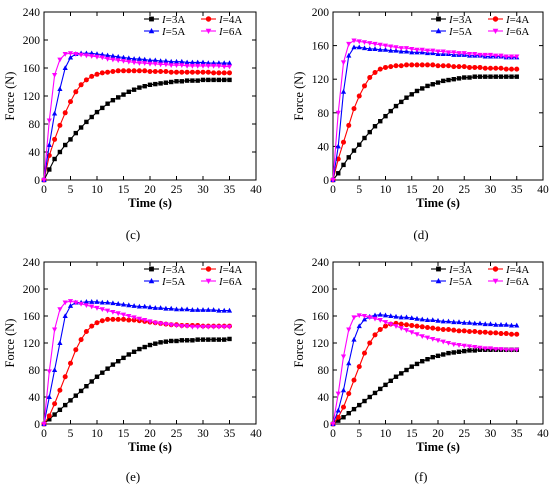  Describe the element at coordinates (124, 434) in the screenshot. I see `x-tick-label: 15` at that location.